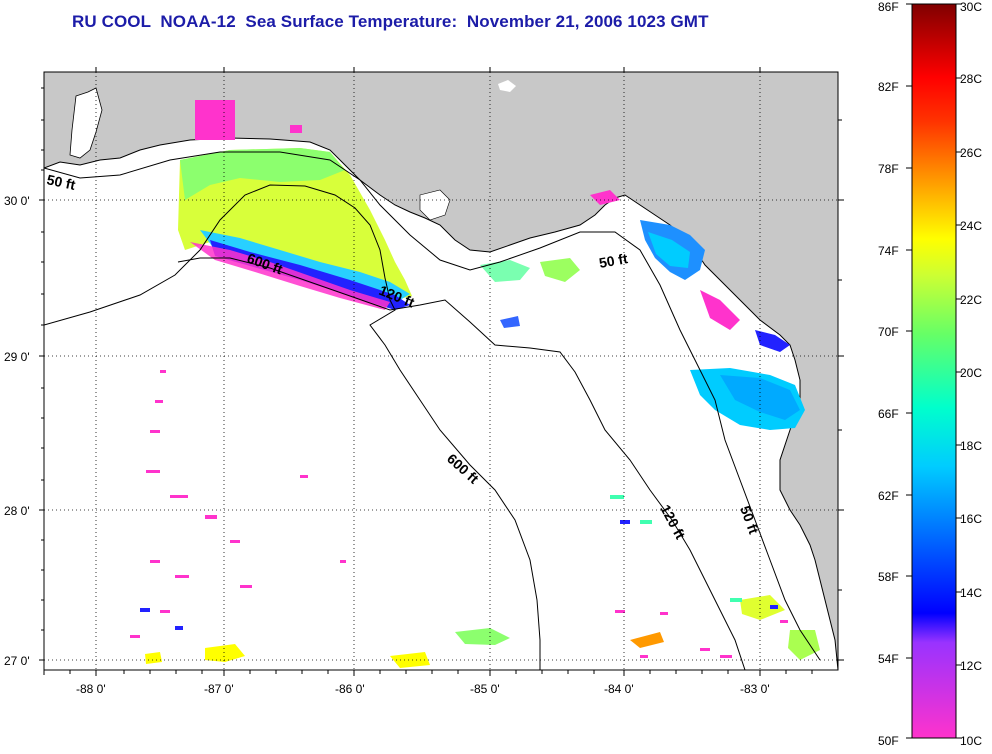  Describe the element at coordinates (971, 519) in the screenshot. I see `colorbar-c-label: 16C` at that location.